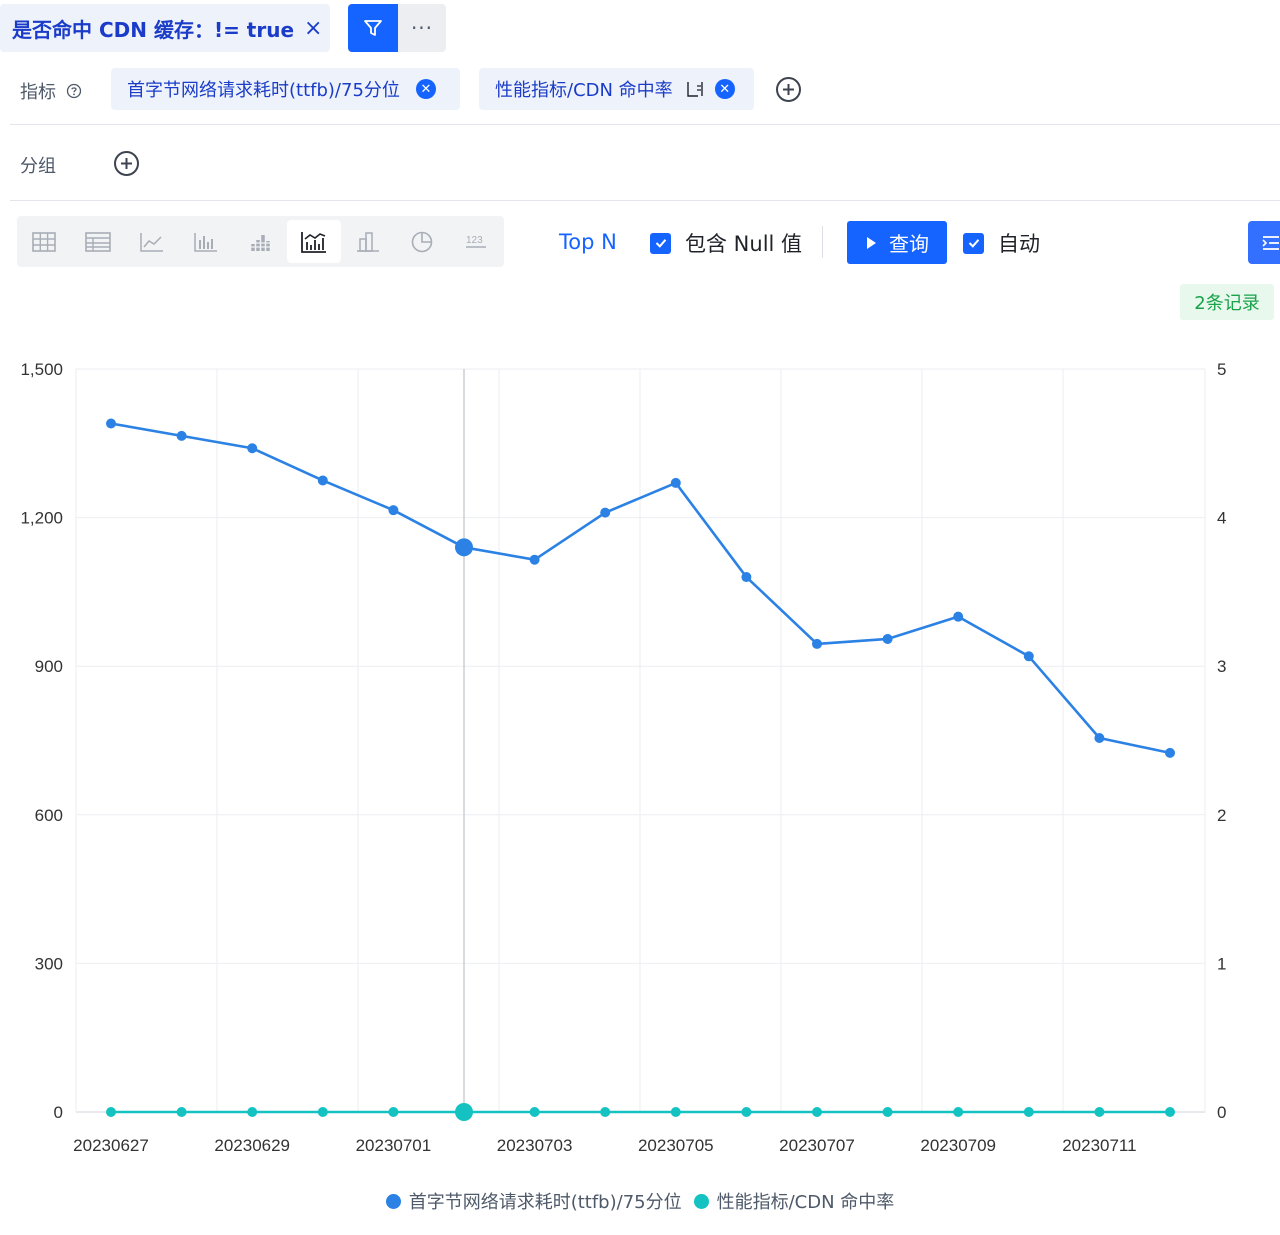  Describe the element at coordinates (1221, 518) in the screenshot. I see `y-tick-right: 4` at that location.